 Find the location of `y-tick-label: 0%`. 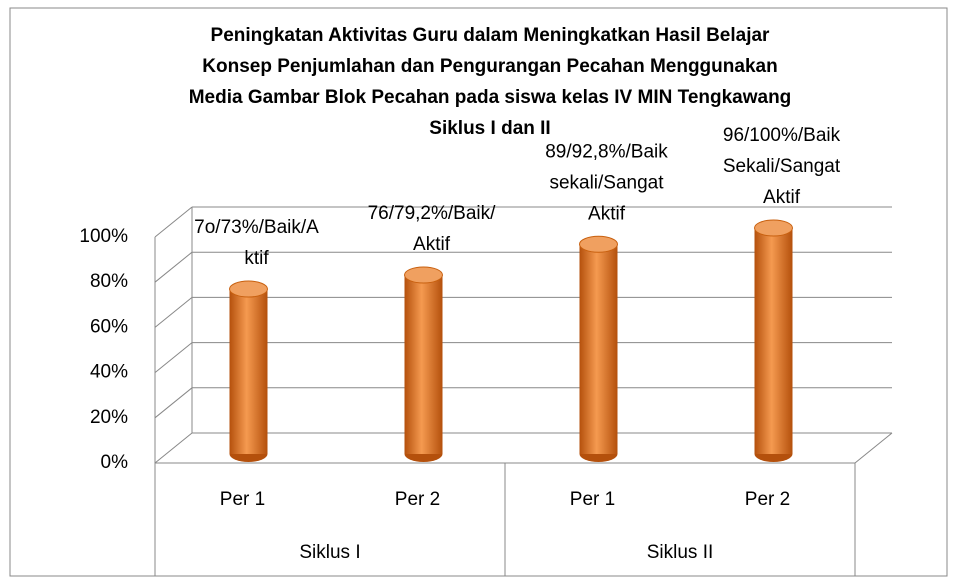

y-tick-label: 0% is located at coordinates (115, 462).